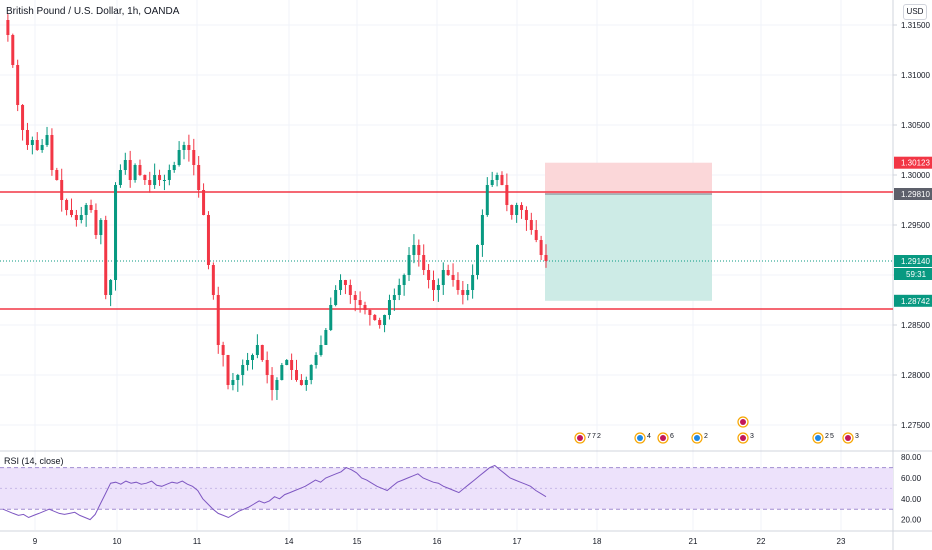  Describe the element at coordinates (289, 541) in the screenshot. I see `time-tick-label: 14` at that location.